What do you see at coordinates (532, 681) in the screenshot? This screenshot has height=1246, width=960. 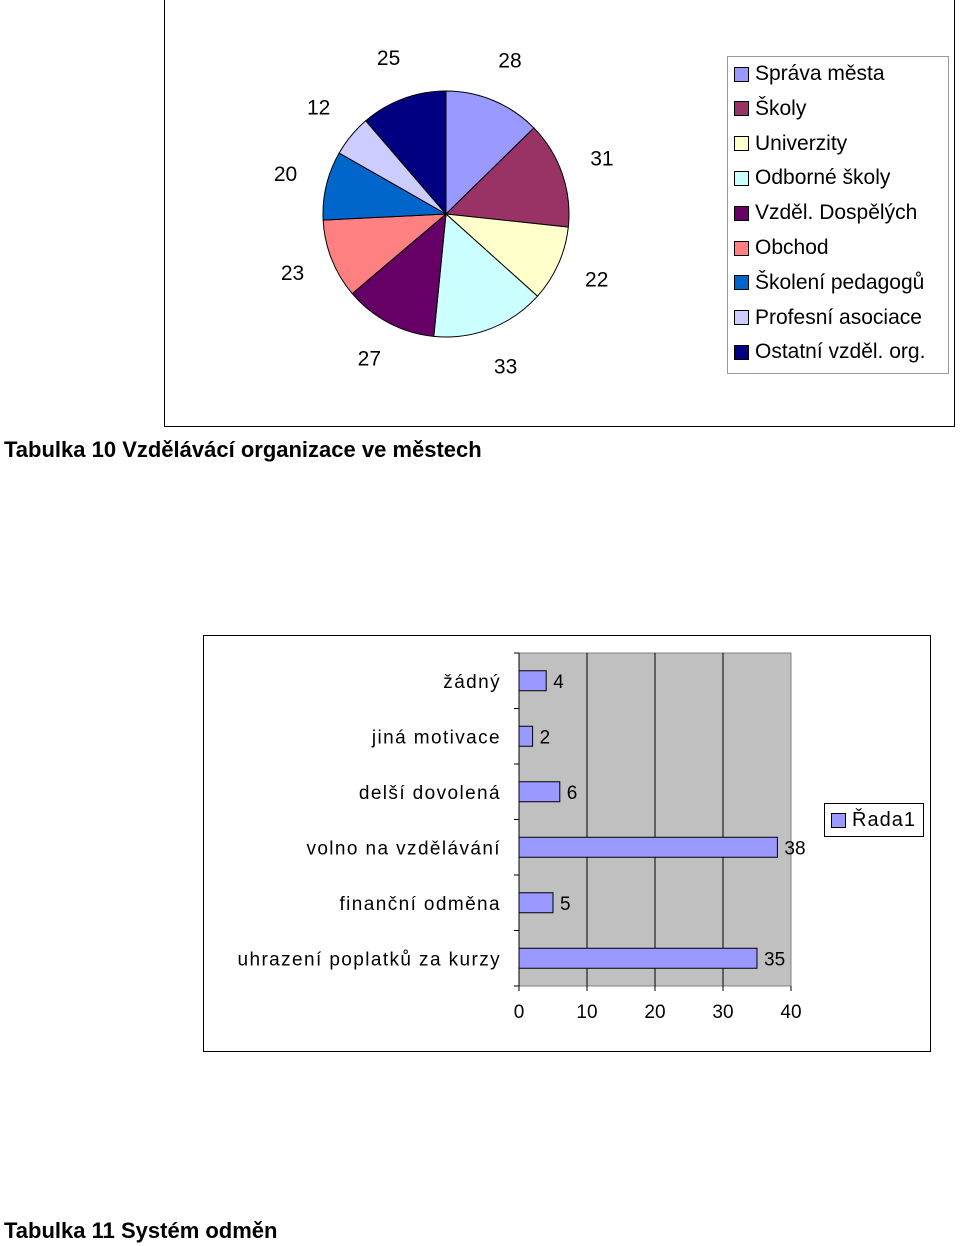 I see `bar-zadny` at bounding box center [532, 681].